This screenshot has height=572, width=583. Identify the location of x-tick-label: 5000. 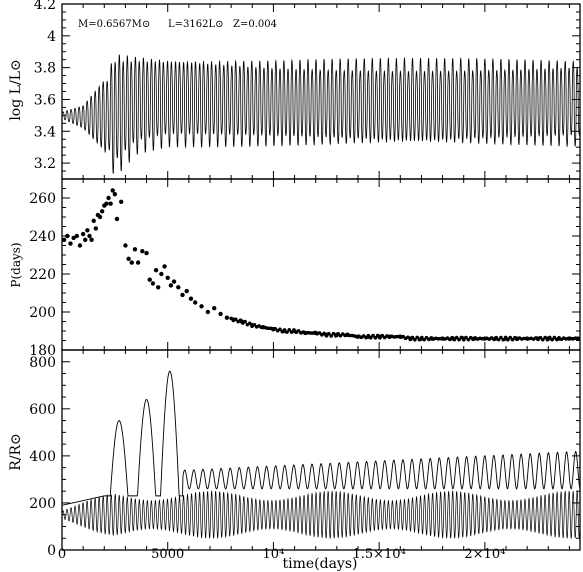
(167, 554).